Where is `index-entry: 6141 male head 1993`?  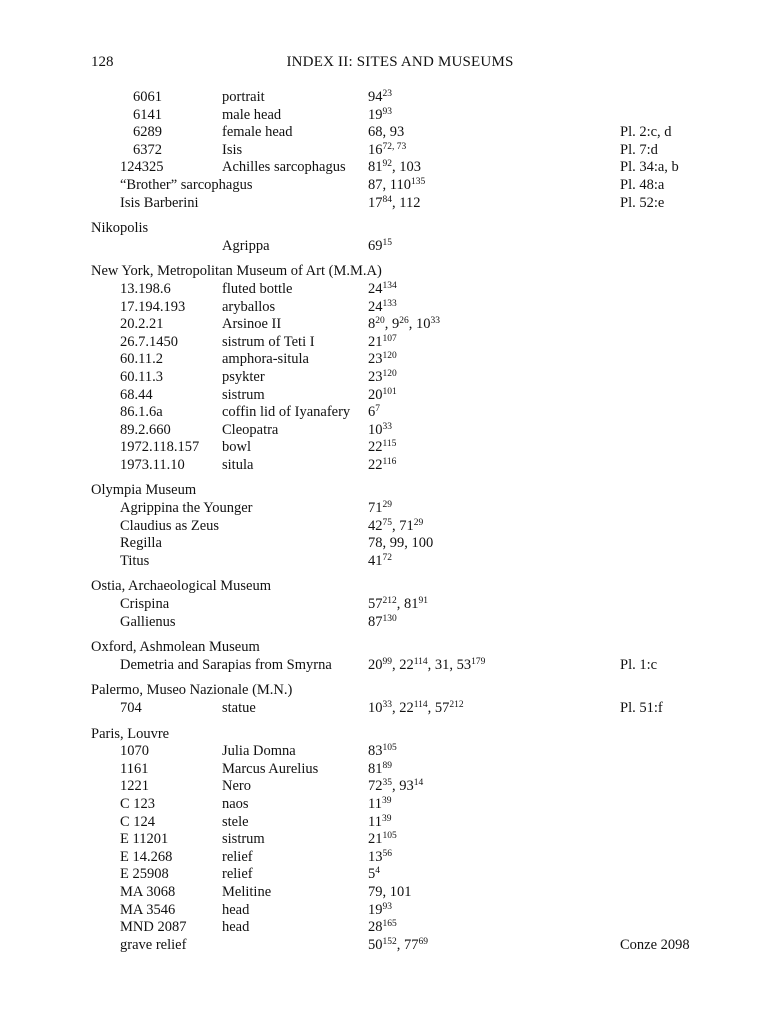
index-entry: 6141 male head 1993 is located at coordinates (411, 116).